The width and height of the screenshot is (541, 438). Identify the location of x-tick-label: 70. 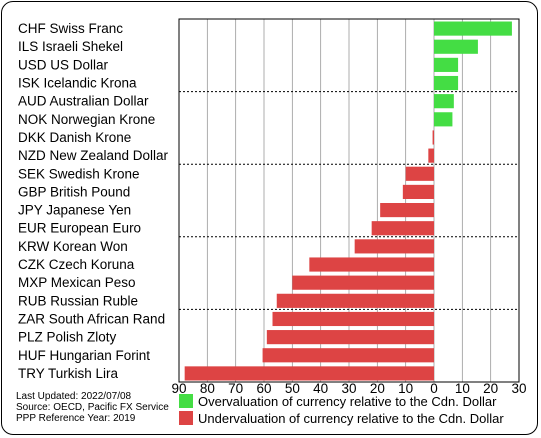
(235, 388).